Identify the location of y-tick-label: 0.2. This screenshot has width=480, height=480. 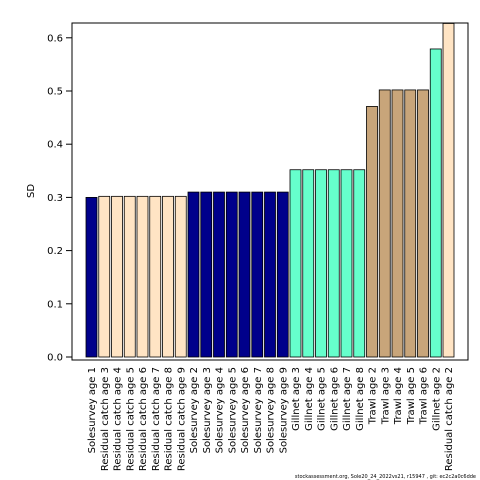
(55, 251).